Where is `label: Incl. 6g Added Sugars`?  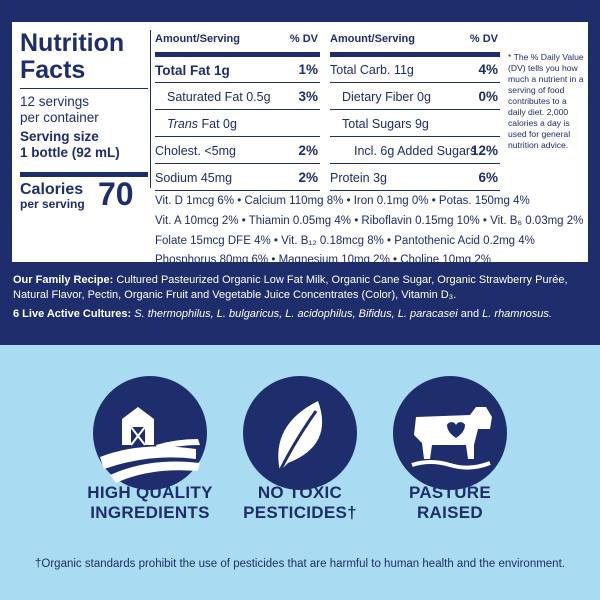
label: Incl. 6g Added Sugars is located at coordinates (415, 151).